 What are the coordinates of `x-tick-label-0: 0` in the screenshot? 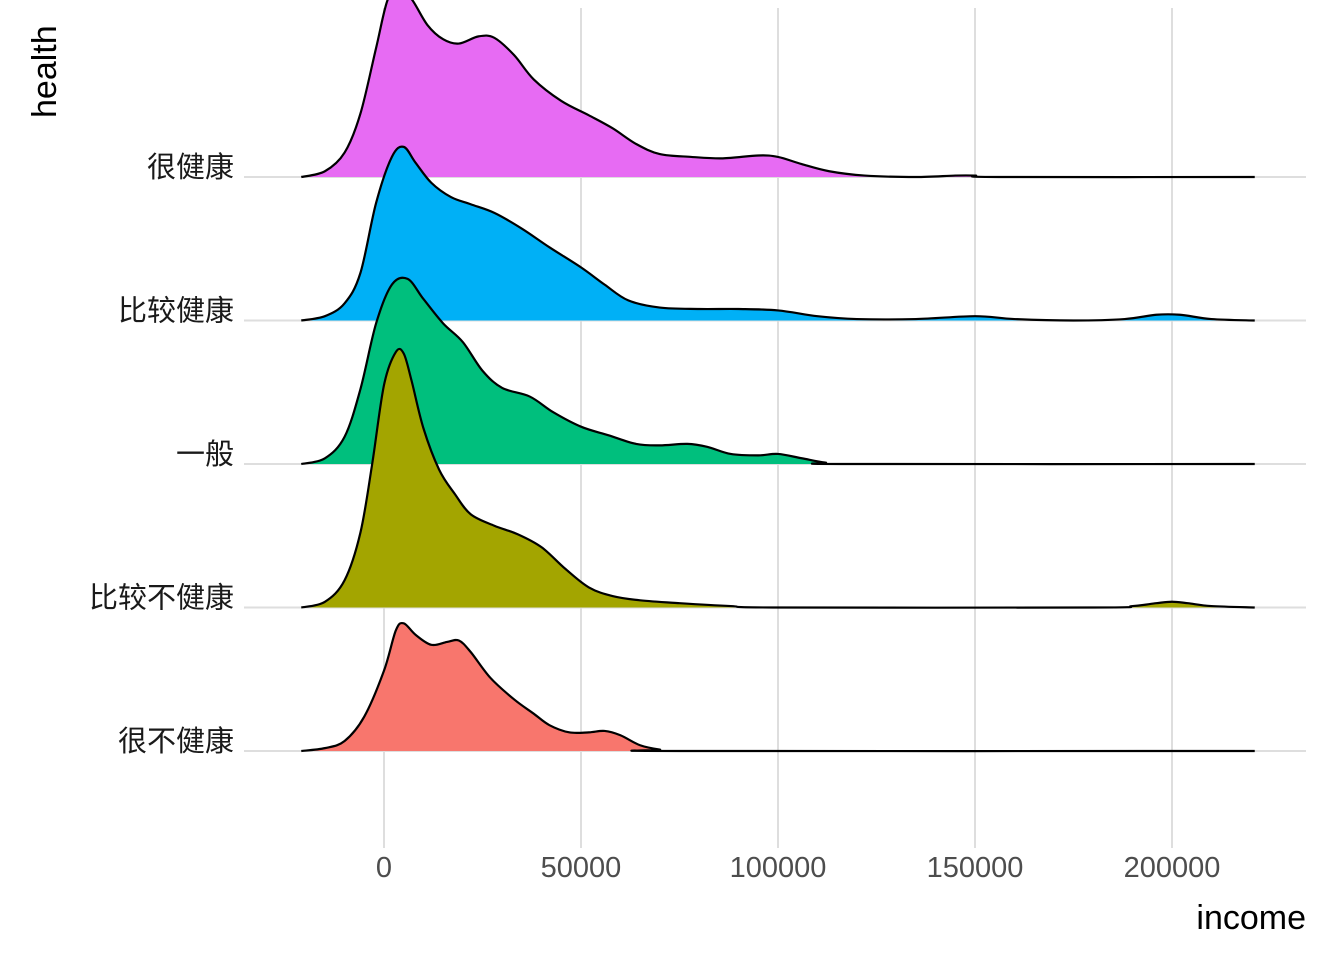 It's located at (384, 868).